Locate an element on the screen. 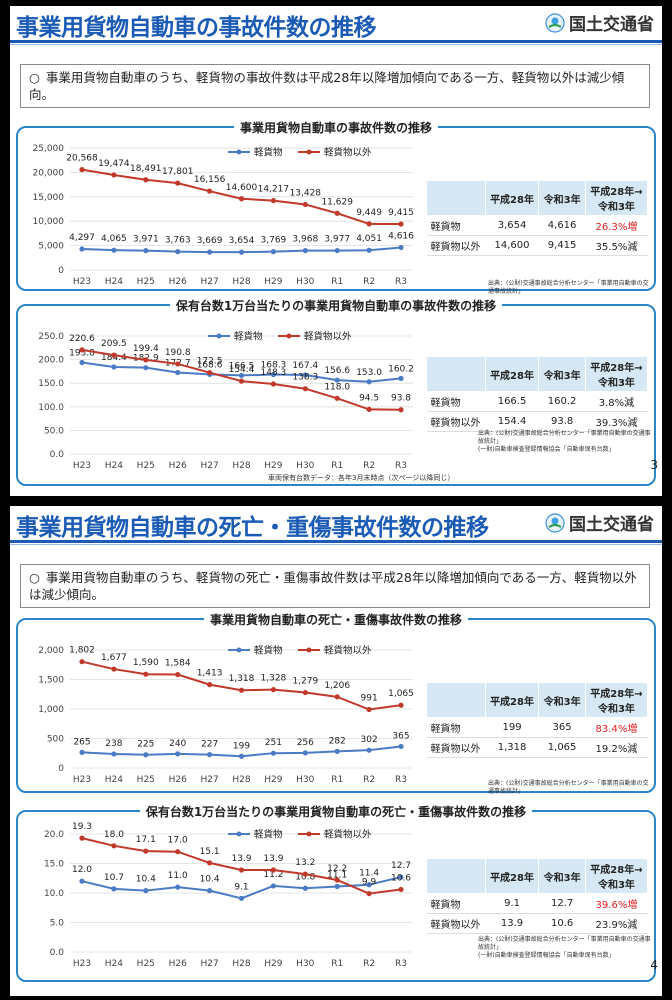  y-tick-label: 0.0 is located at coordinates (57, 455).